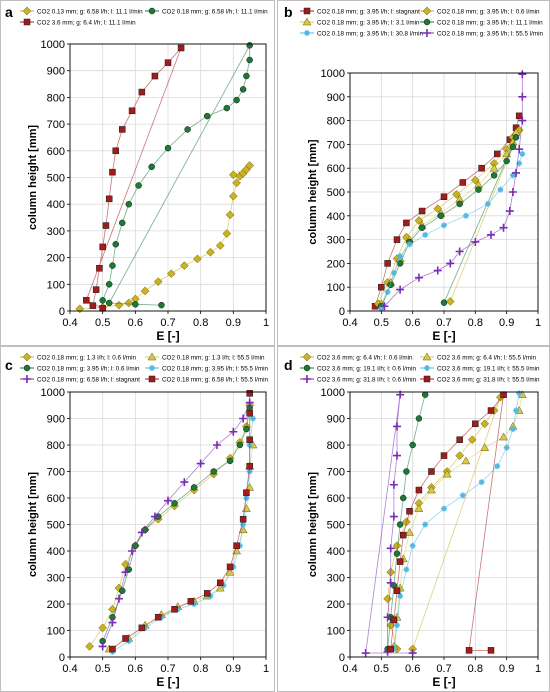  I want to click on legend-label: CO2 3.6 mm; g: 6.4 l/h; l: 0.6 l/min, so click(365, 358).